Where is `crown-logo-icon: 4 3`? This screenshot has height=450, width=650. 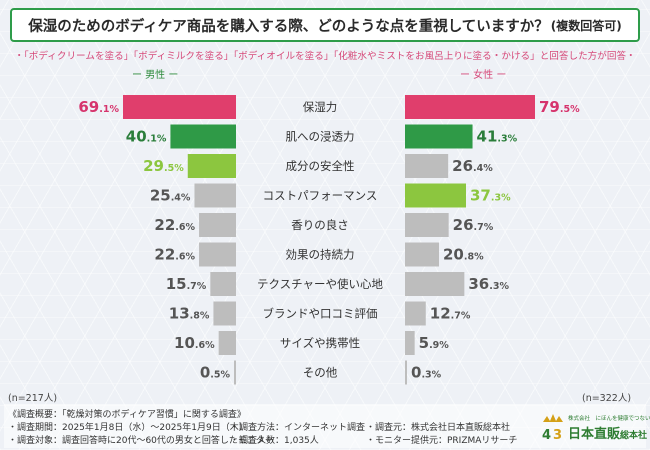
crown-logo-icon: 4 3 is located at coordinates (552, 428).